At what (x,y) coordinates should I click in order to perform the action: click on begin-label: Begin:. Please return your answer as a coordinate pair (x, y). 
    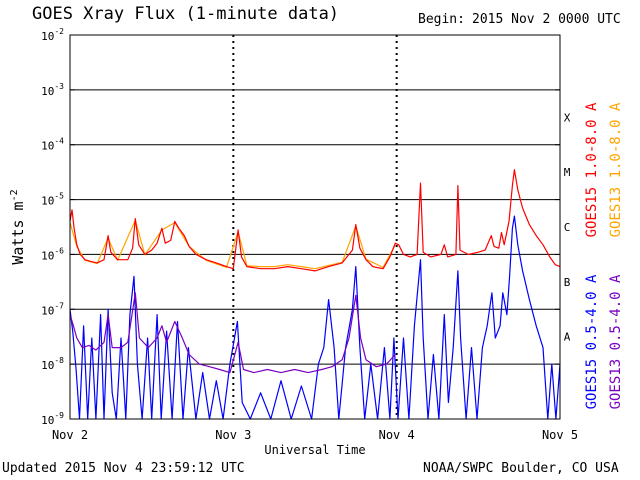
    Looking at the image, I should click on (441, 19).